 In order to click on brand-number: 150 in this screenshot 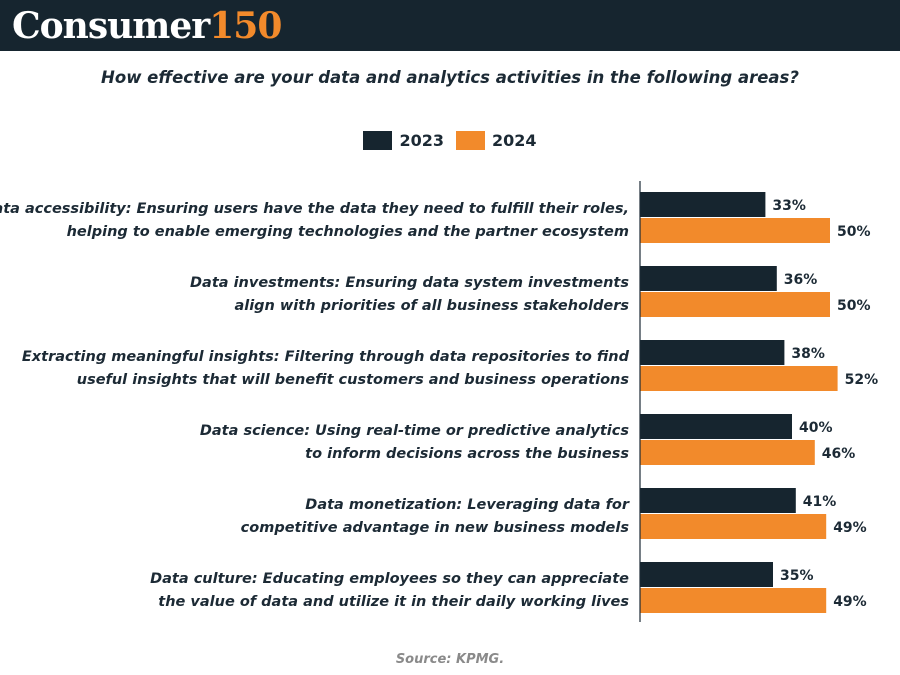, I will do `click(245, 26)`.